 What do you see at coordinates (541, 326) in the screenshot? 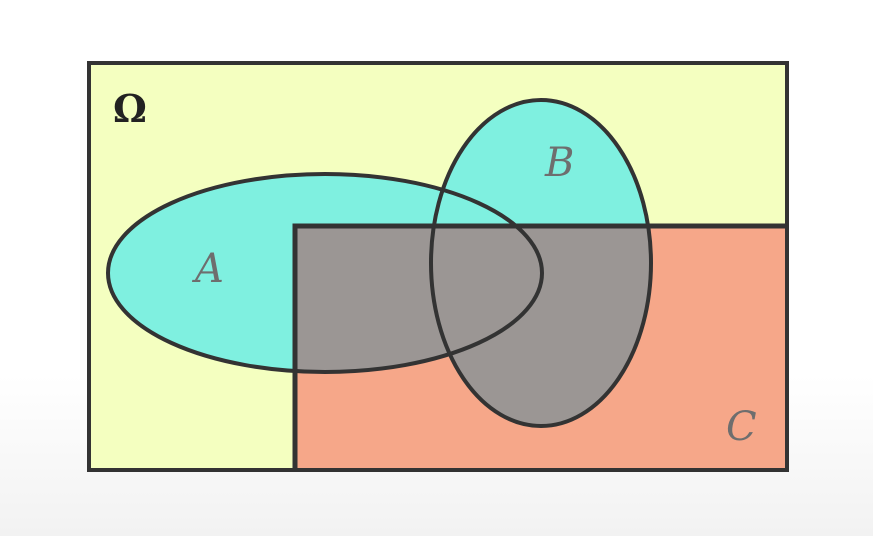
I see `overlap-b-and-c` at bounding box center [541, 326].